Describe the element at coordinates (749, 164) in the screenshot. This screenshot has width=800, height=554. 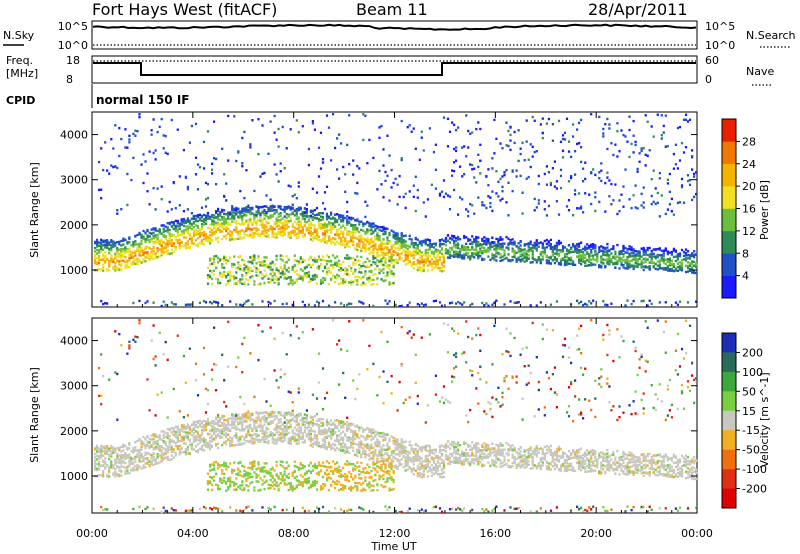
I see `colorbar-tick-label: 24` at that location.